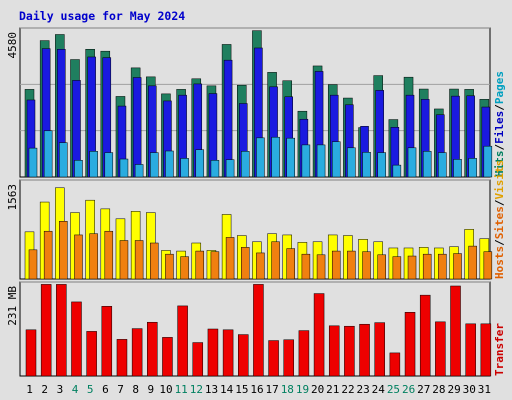 The height and width of the screenshot is (400, 512). Describe the element at coordinates (332, 389) in the screenshot. I see `day-label: 21` at that location.